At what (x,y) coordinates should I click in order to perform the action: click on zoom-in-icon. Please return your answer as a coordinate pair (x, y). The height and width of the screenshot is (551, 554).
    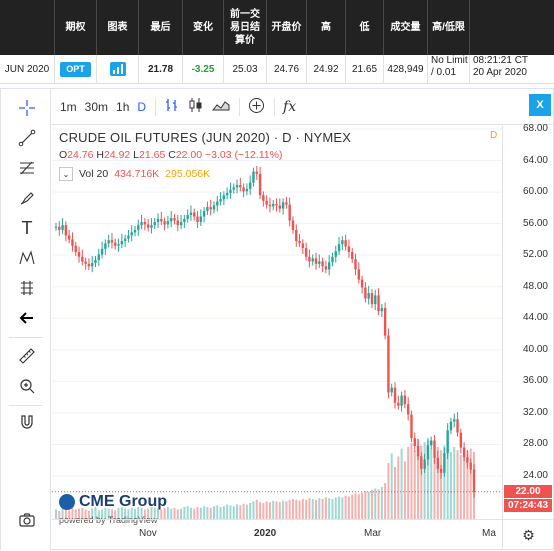
    Looking at the image, I should click on (27, 386).